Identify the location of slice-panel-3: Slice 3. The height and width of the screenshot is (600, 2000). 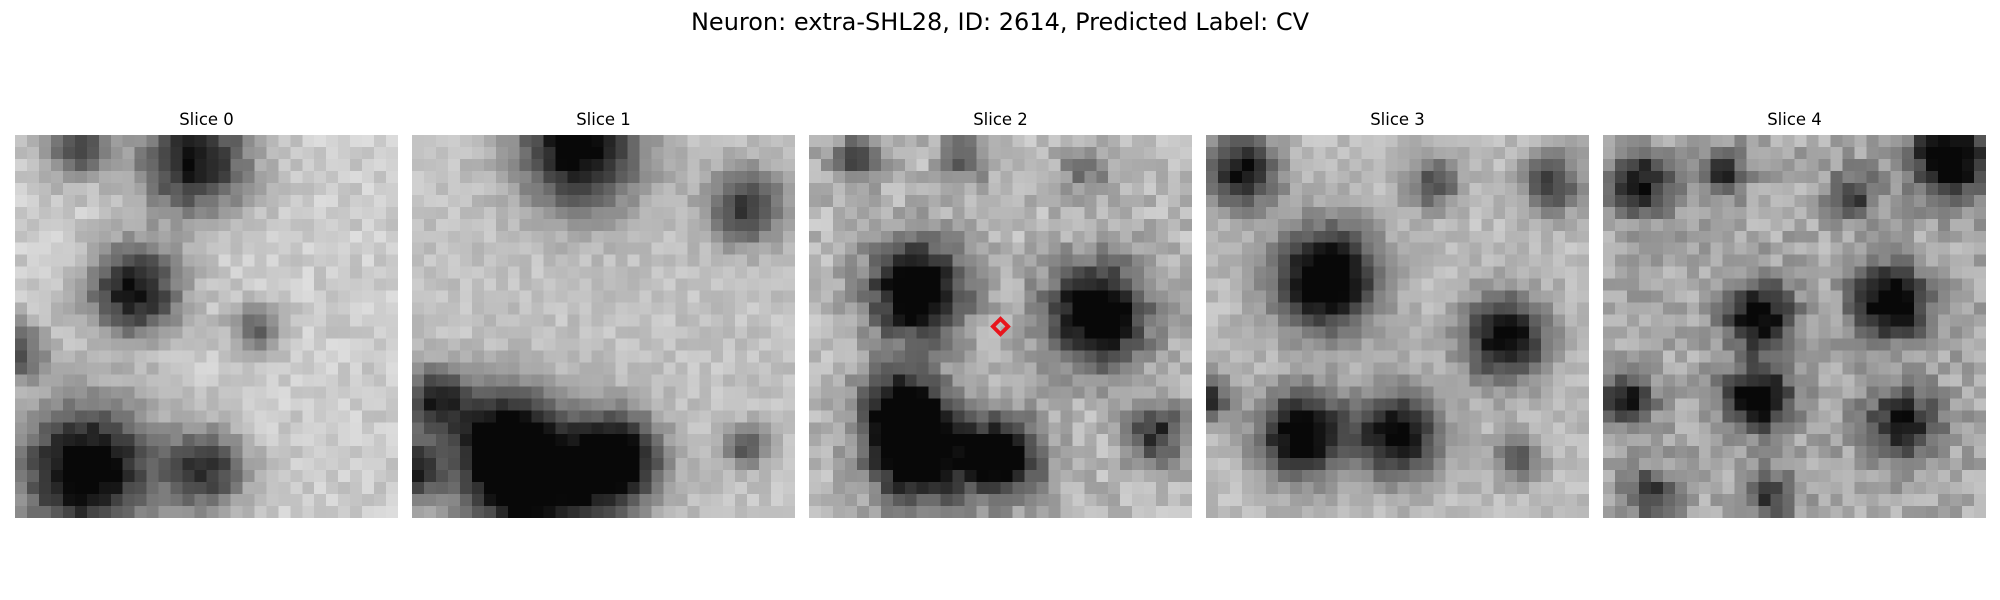
(1397, 313).